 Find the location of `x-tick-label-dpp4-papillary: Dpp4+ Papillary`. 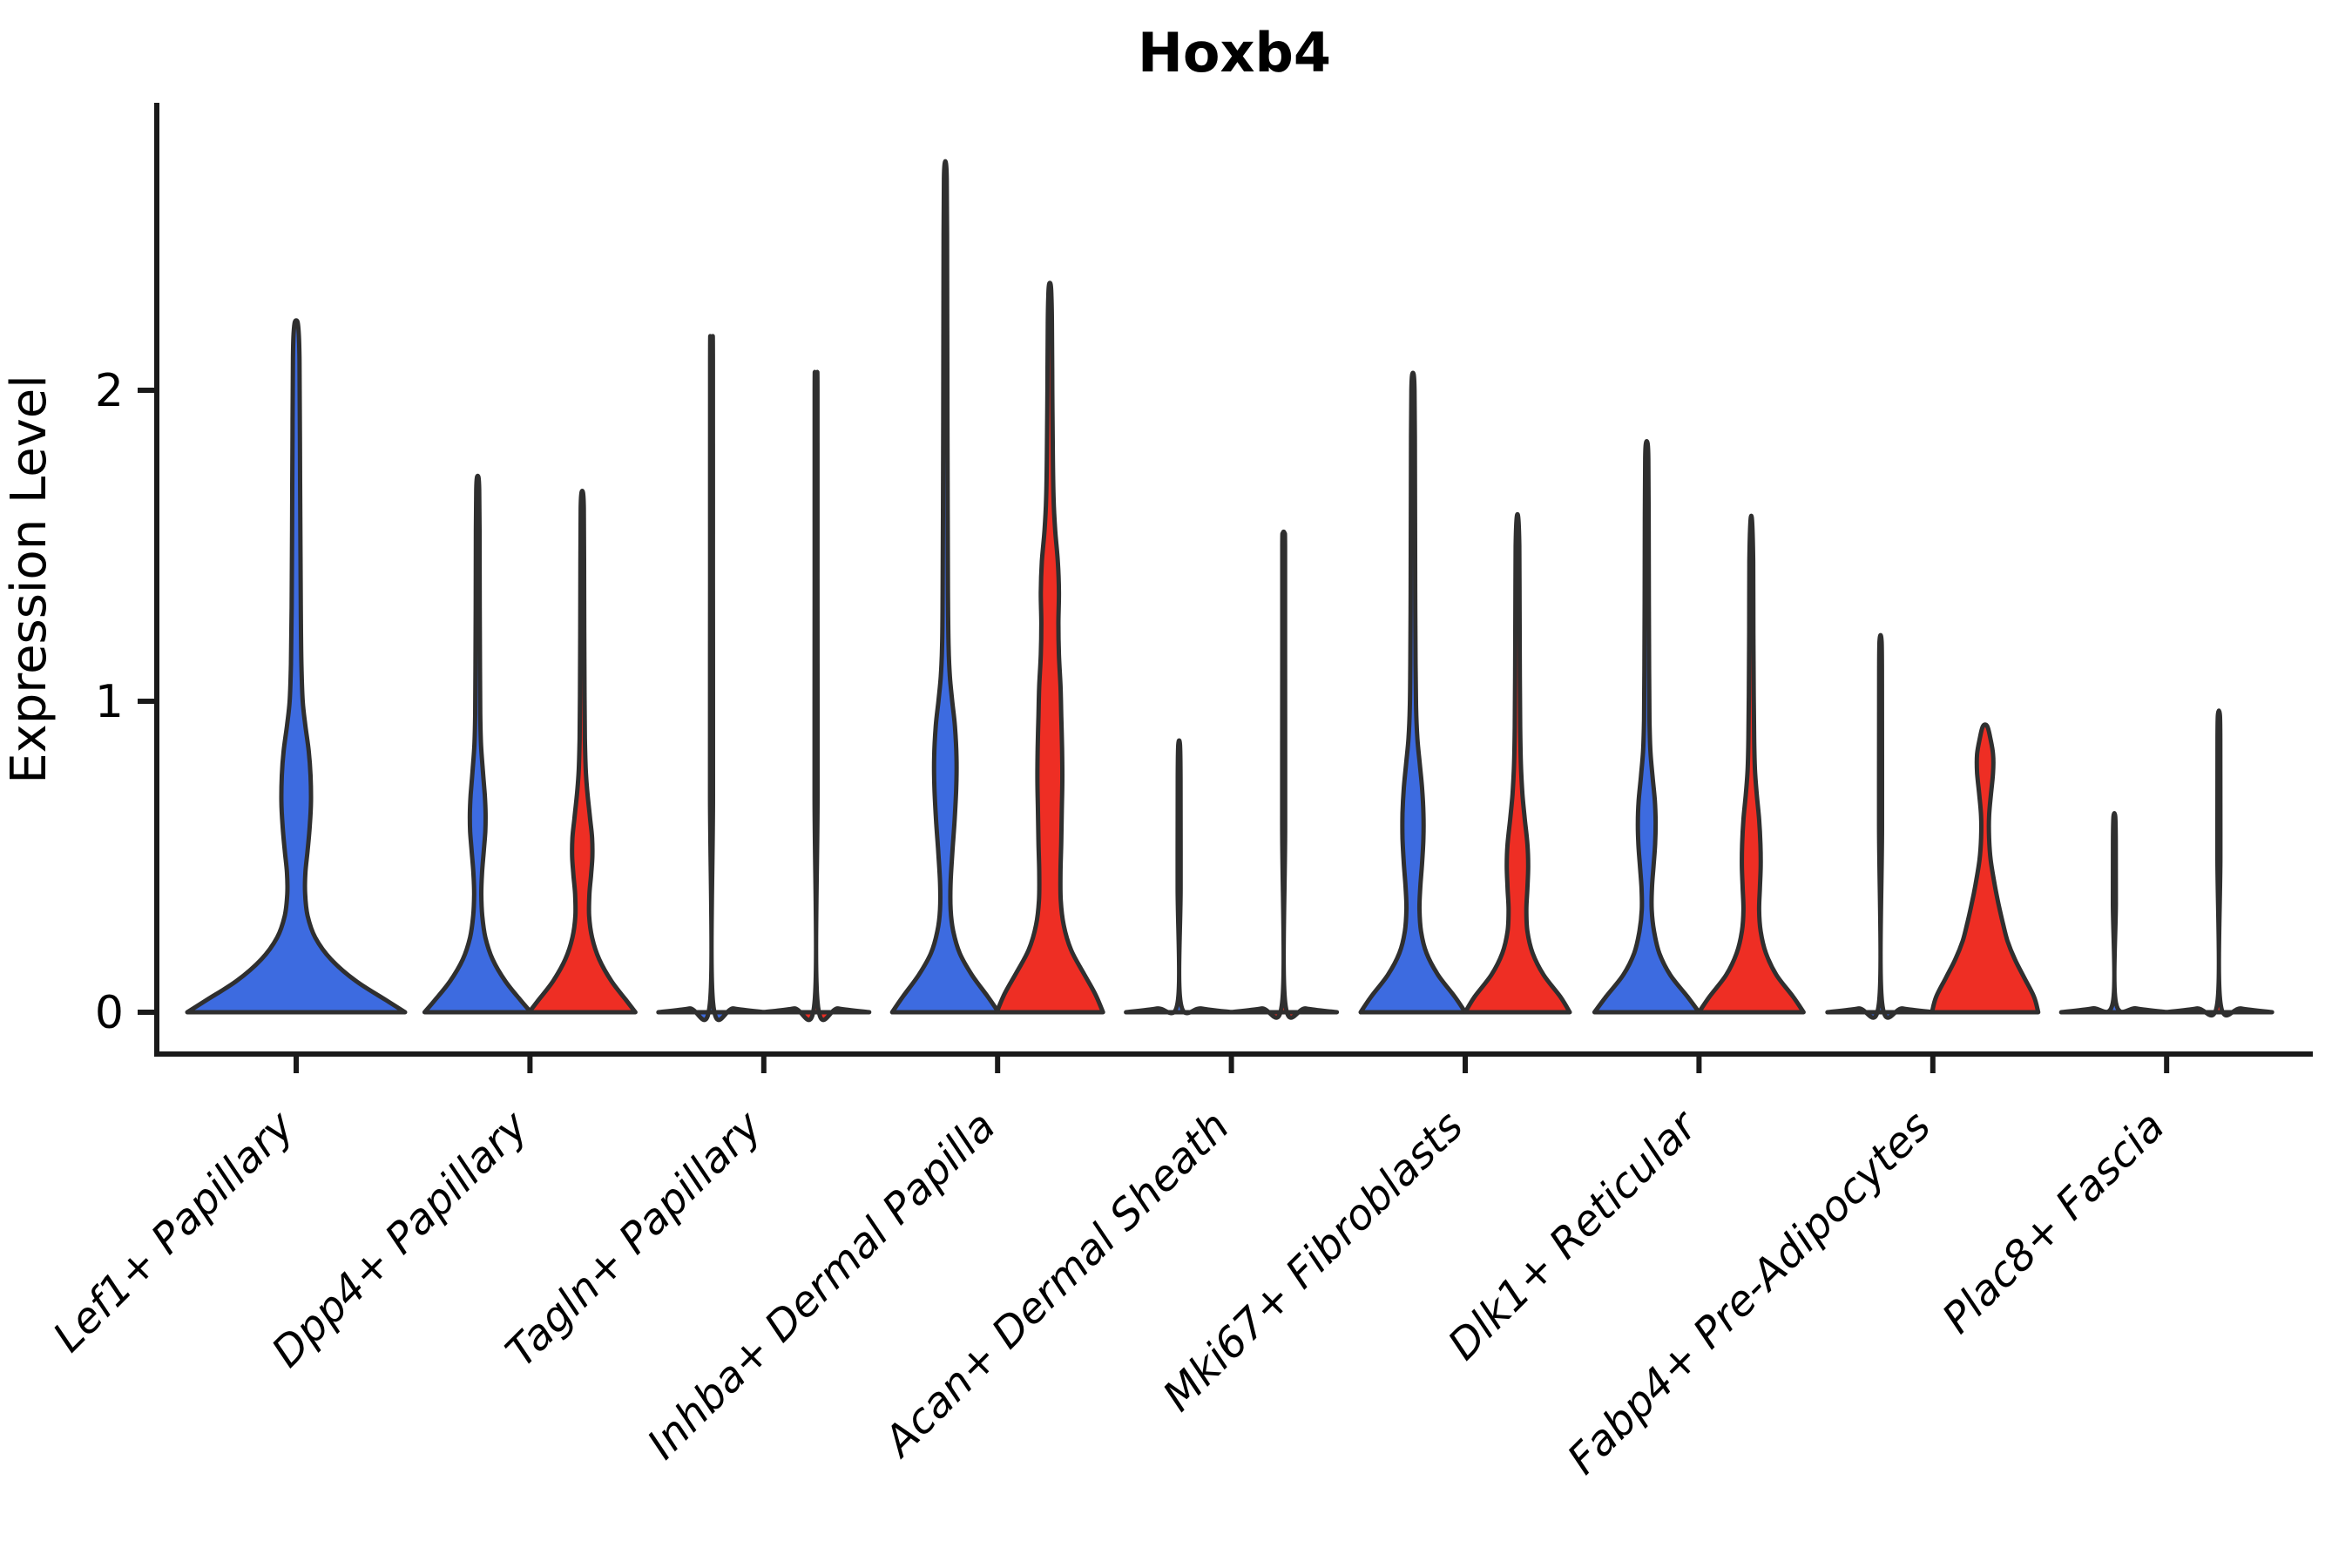

x-tick-label-dpp4-papillary: Dpp4+ Papillary is located at coordinates (399, 1238).